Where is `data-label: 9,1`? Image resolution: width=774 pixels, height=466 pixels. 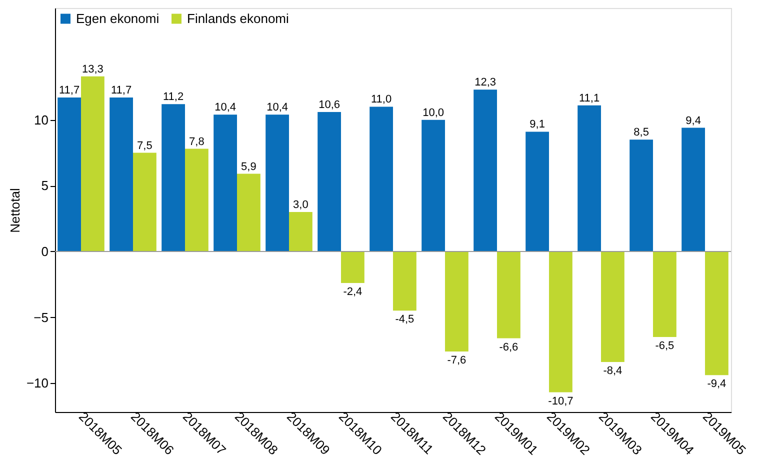 data-label: 9,1 is located at coordinates (537, 124).